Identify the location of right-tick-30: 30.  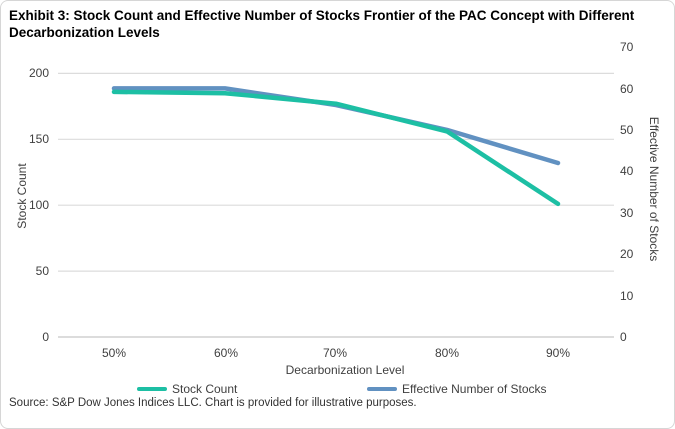
(627, 213).